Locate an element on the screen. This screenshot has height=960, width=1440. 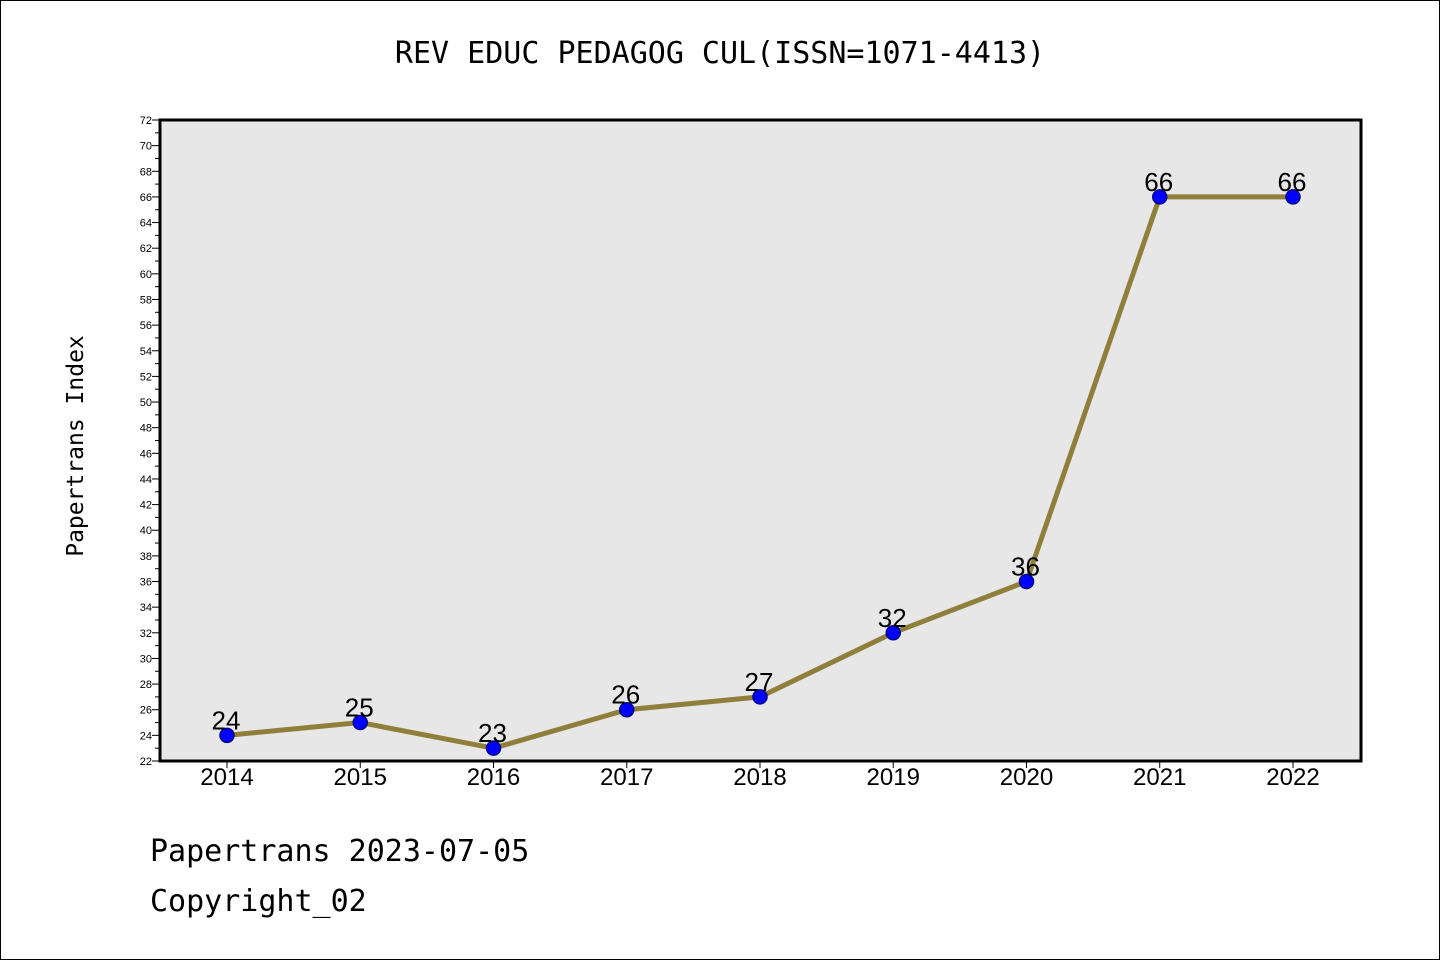
y-tick-label: 56 is located at coordinates (146, 326).